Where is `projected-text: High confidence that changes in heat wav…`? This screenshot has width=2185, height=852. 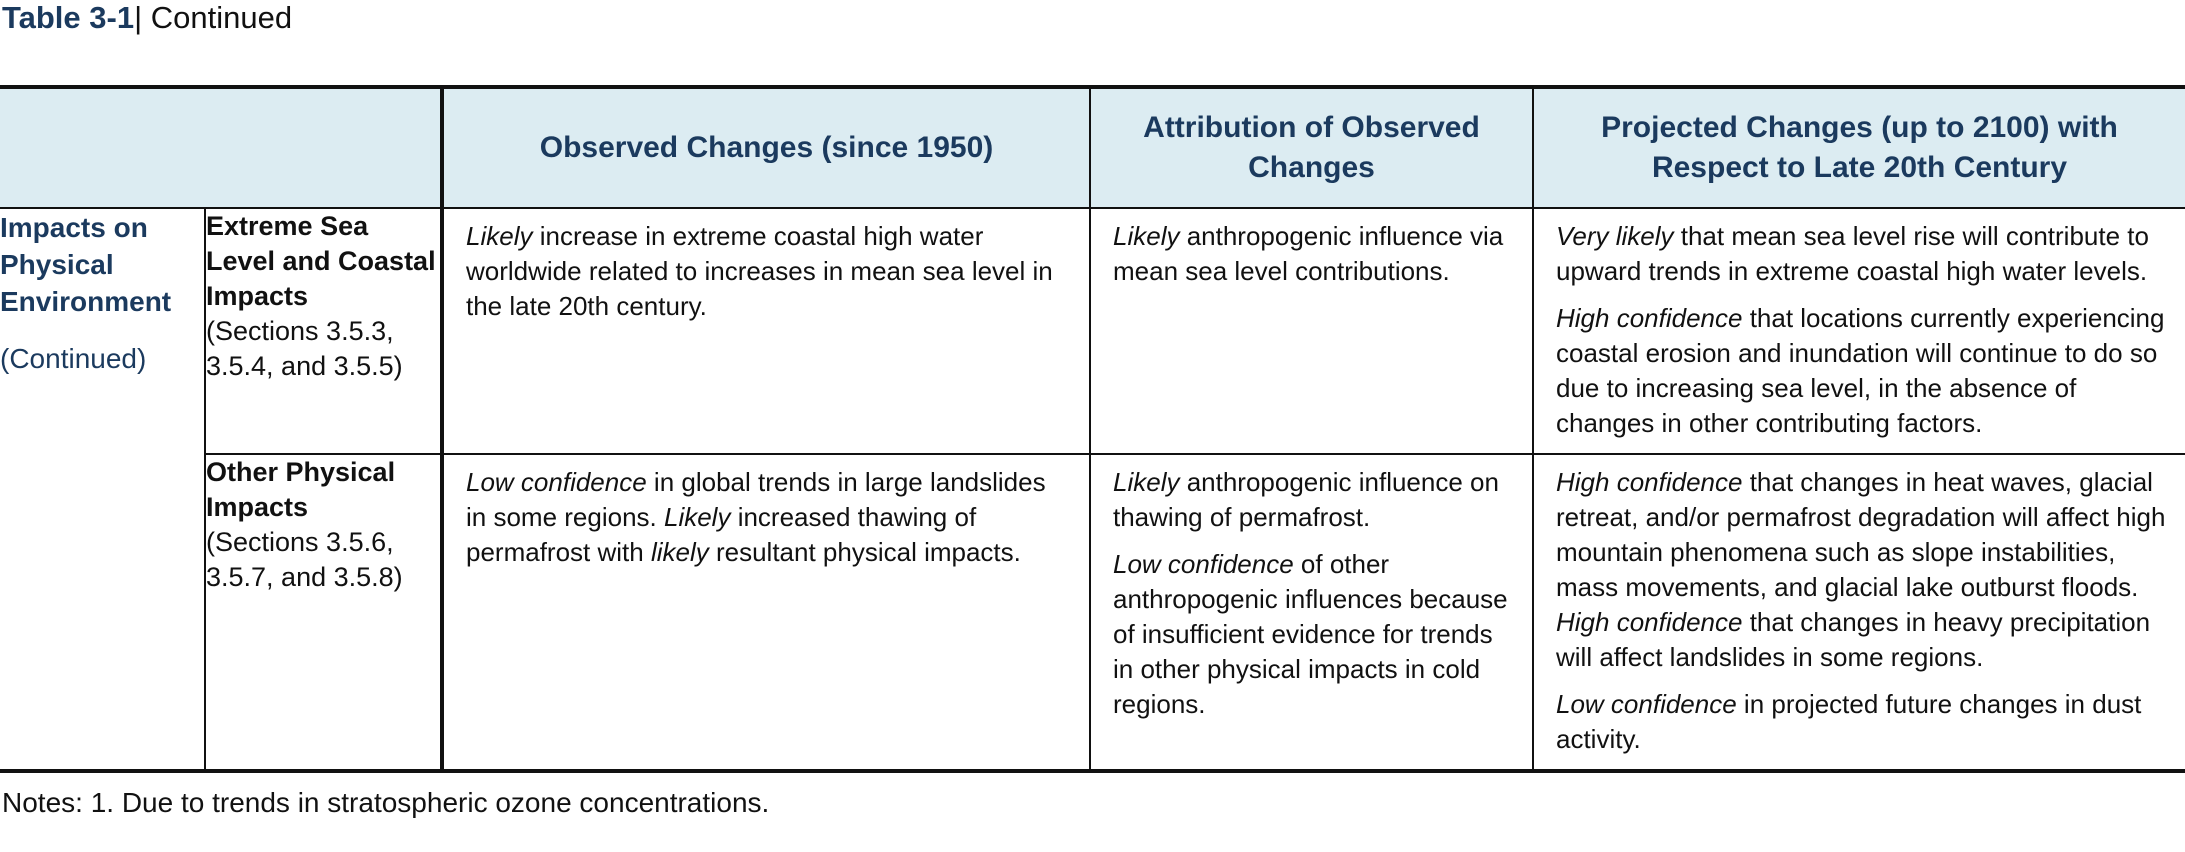 projected-text: High confidence that changes in heat wav… is located at coordinates (1861, 569).